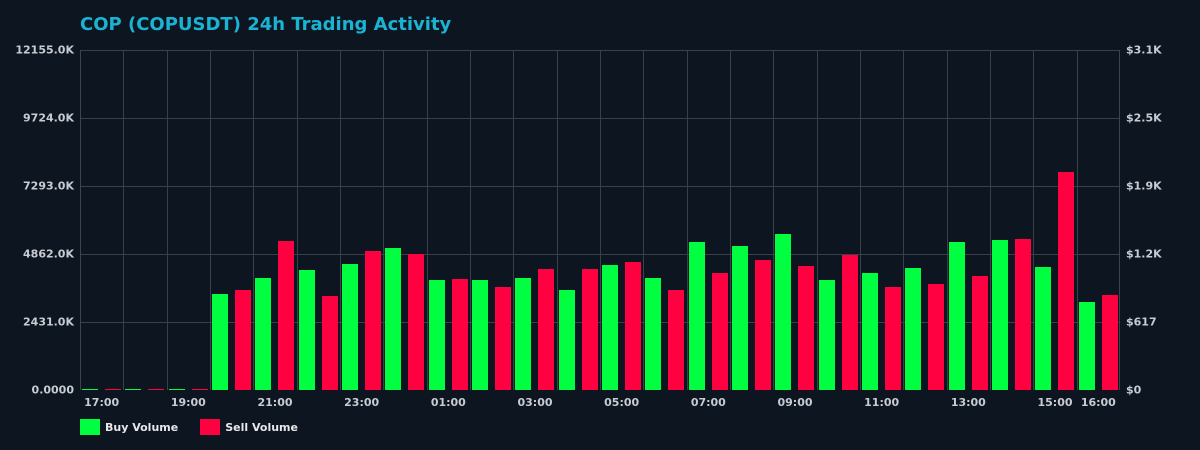 The width and height of the screenshot is (1200, 450). Describe the element at coordinates (266, 24) in the screenshot. I see `chart-title: COP (COPUSDT) 24h Trading Activity` at that location.